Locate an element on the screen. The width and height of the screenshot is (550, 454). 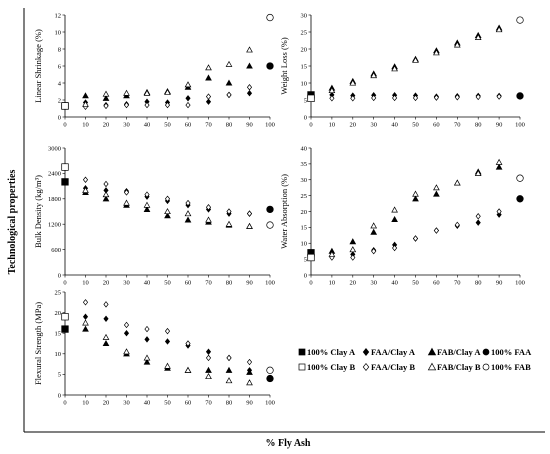
bulk-density-x-tick-label: 60 is located at coordinates (188, 283).